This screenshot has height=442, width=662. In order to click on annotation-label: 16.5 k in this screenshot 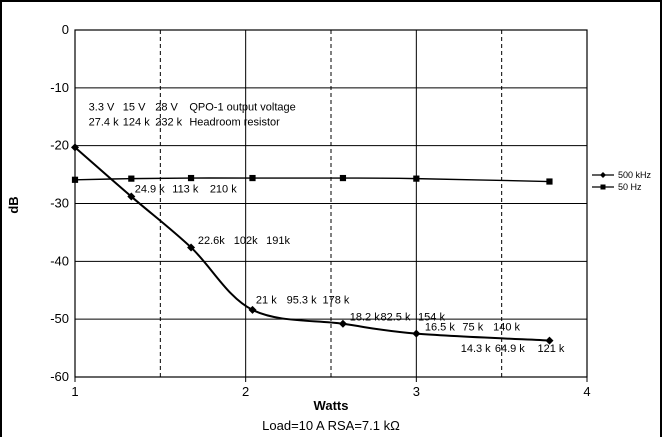, I will do `click(440, 328)`.